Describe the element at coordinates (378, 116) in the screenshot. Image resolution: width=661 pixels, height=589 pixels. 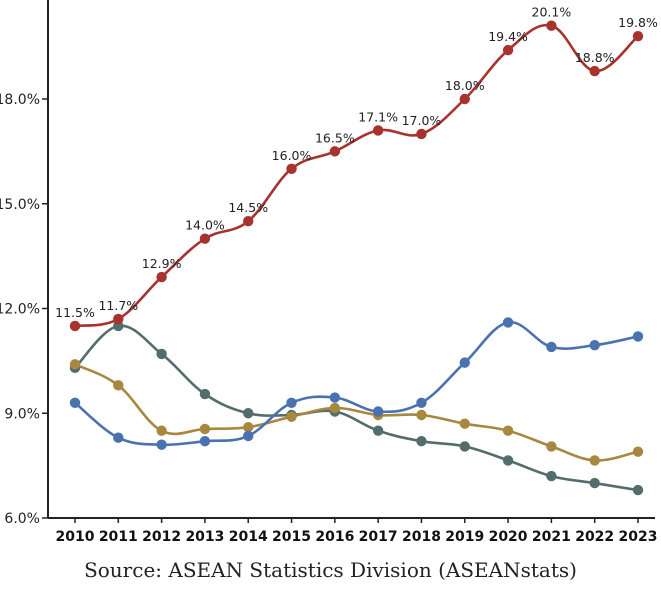
I see `data-label: 17.1%` at that location.